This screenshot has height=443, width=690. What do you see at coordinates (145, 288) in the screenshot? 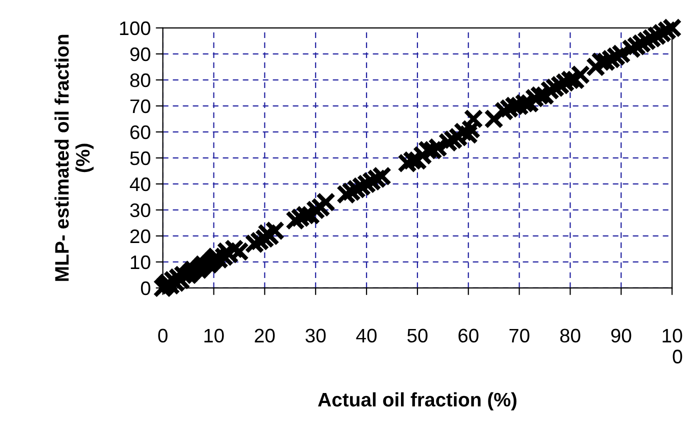
I see `y-tick-label: 0` at bounding box center [145, 288].